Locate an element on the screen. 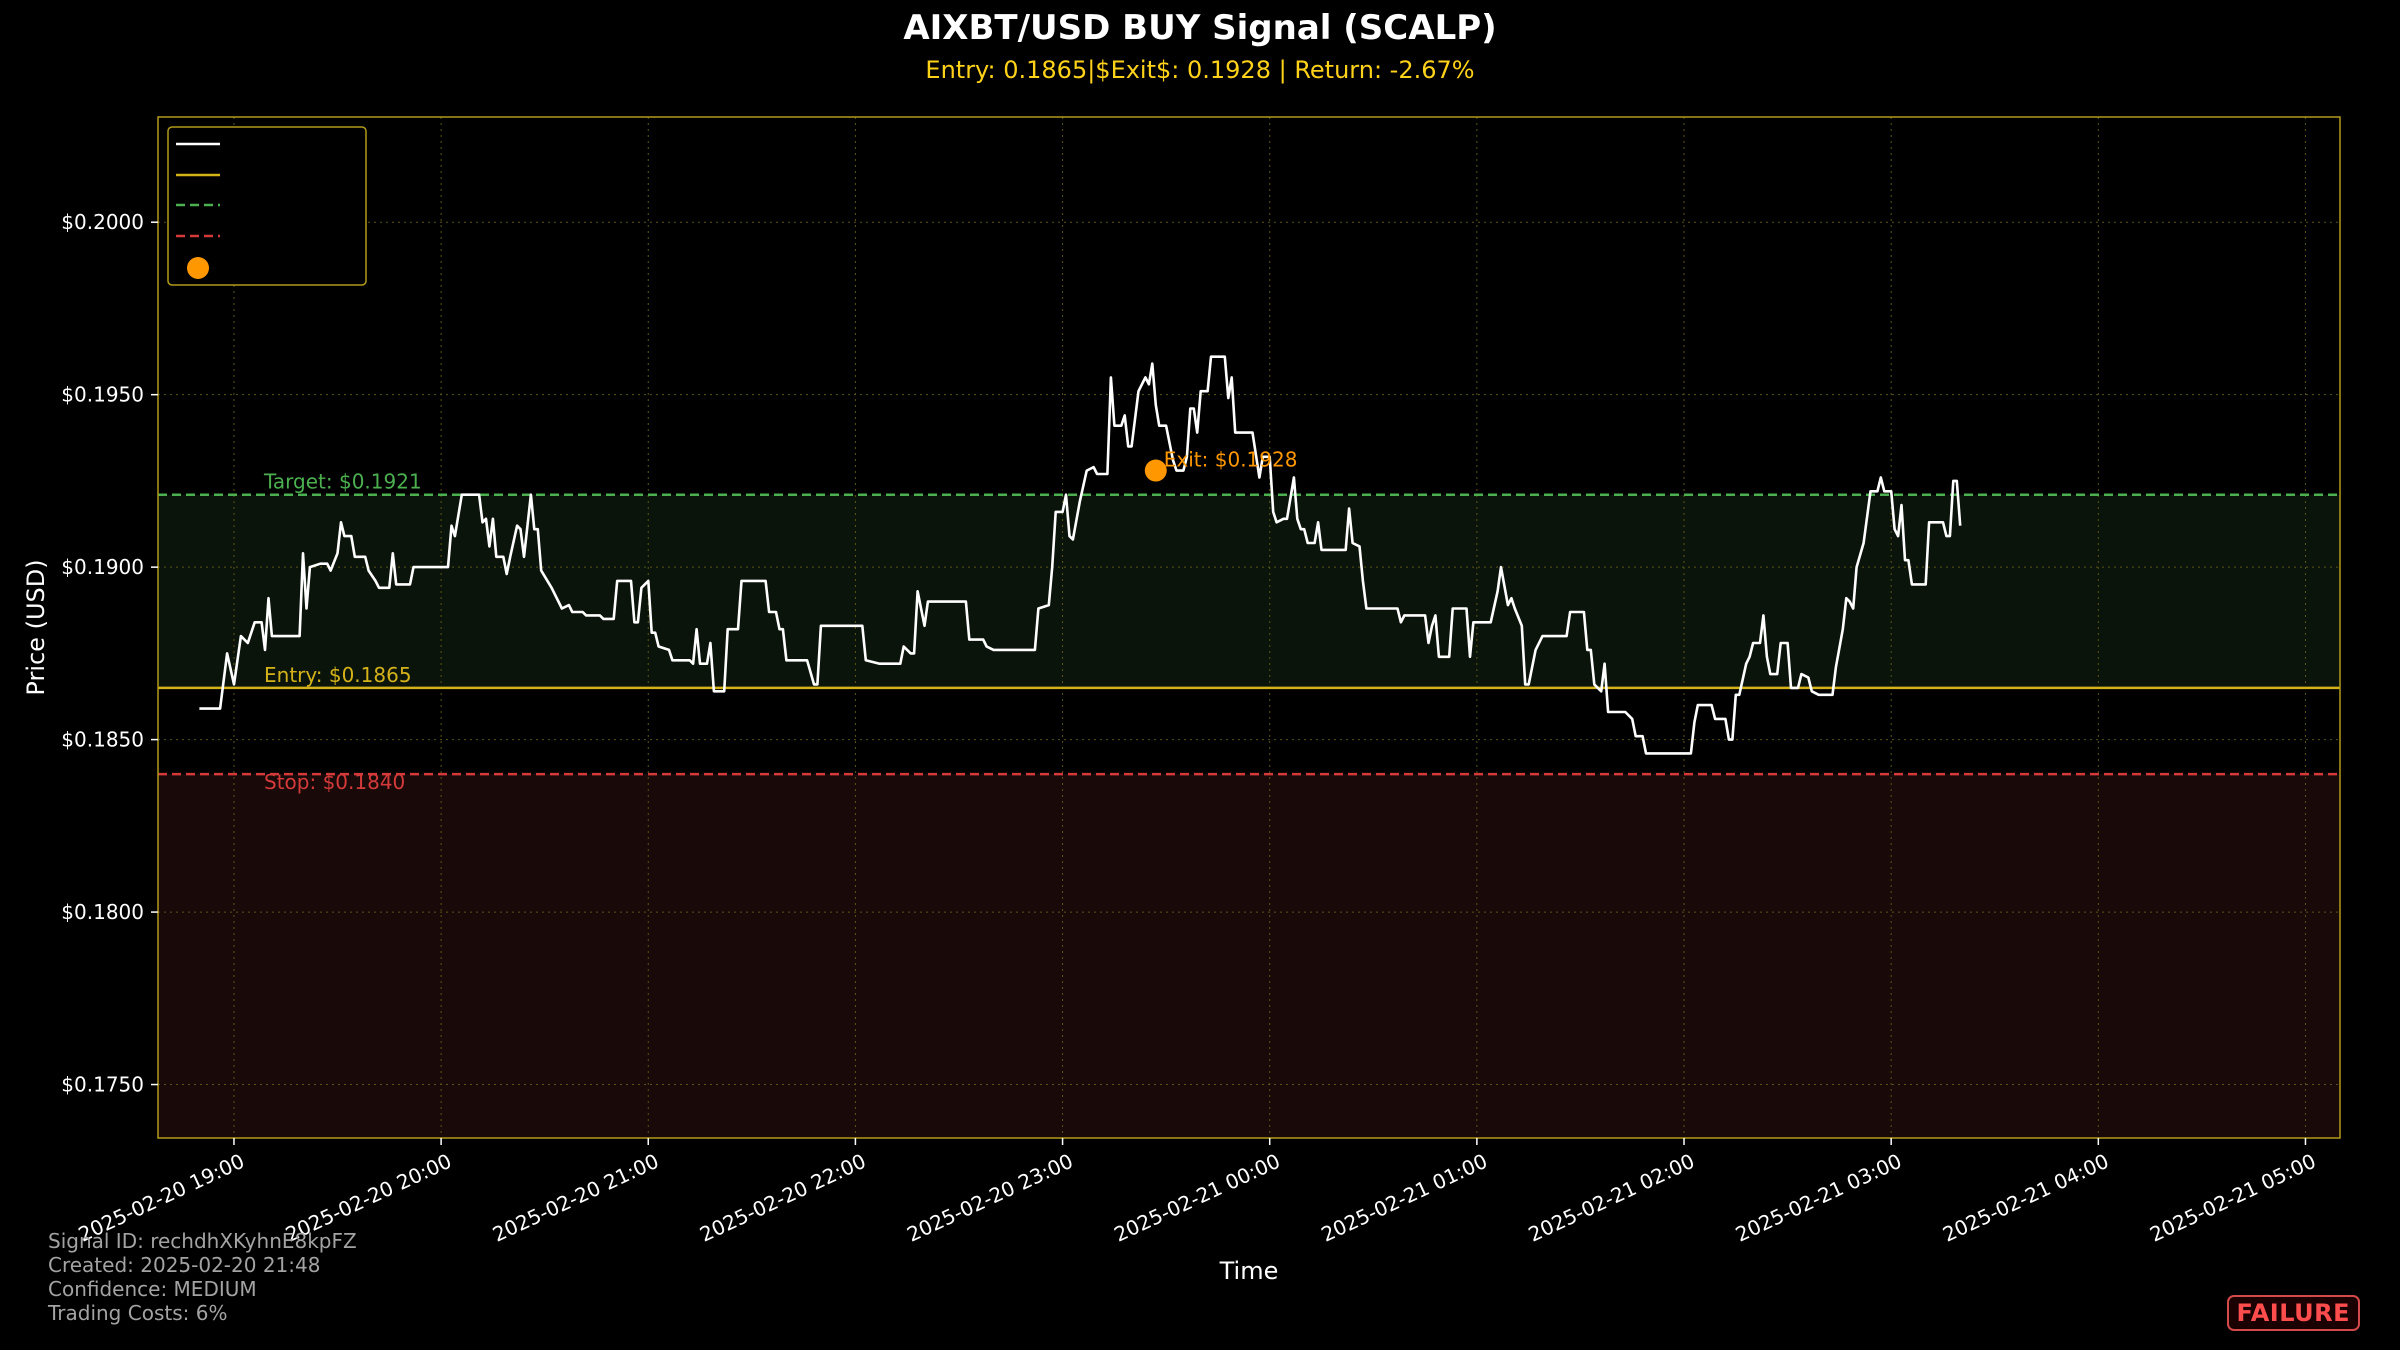 This screenshot has width=2400, height=1350. x-tick-label: 2025-02-21 02:00 is located at coordinates (1611, 1198).